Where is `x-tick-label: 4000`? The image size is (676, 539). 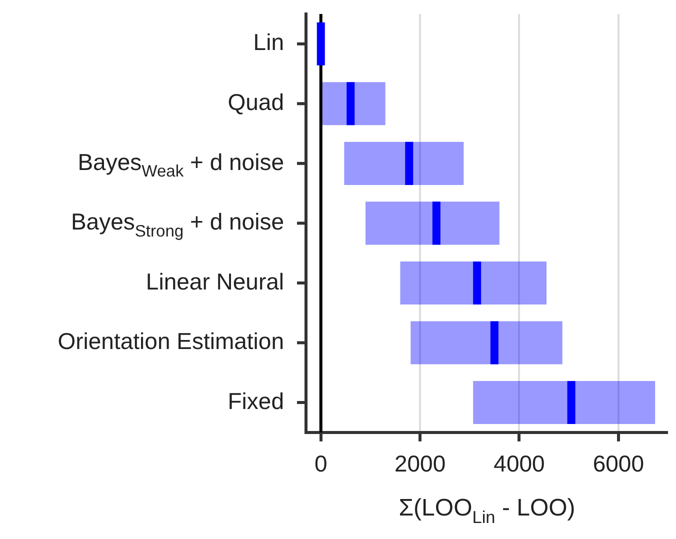 x-tick-label: 4000 is located at coordinates (519, 463).